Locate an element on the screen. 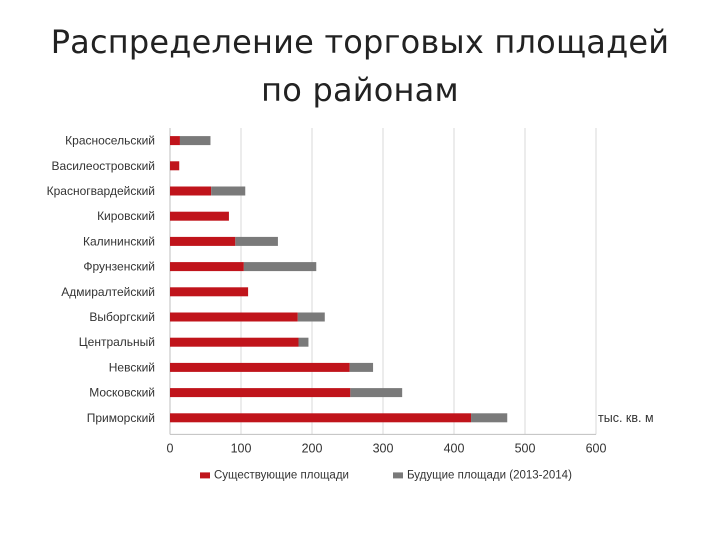 The height and width of the screenshot is (540, 720). category-label: Фрунзенский is located at coordinates (119, 267).